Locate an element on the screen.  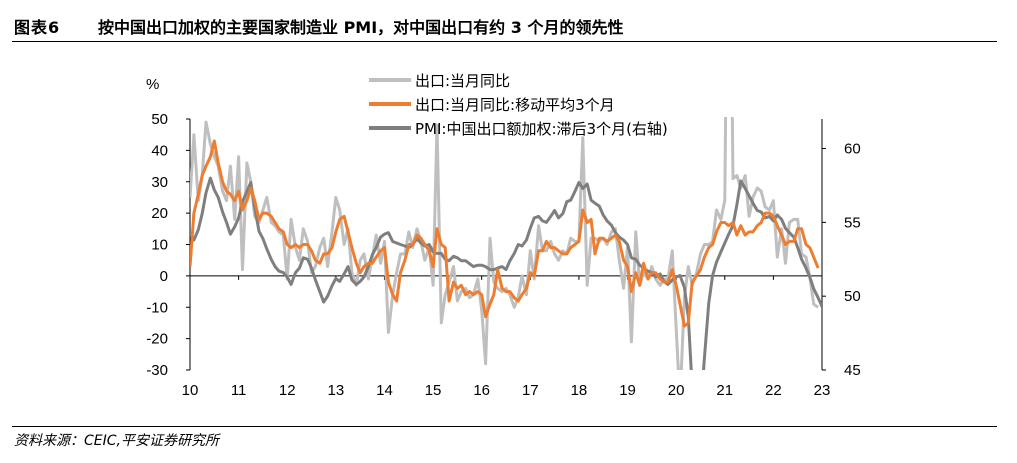
x-axis-tick-label: 13 is located at coordinates (336, 390).